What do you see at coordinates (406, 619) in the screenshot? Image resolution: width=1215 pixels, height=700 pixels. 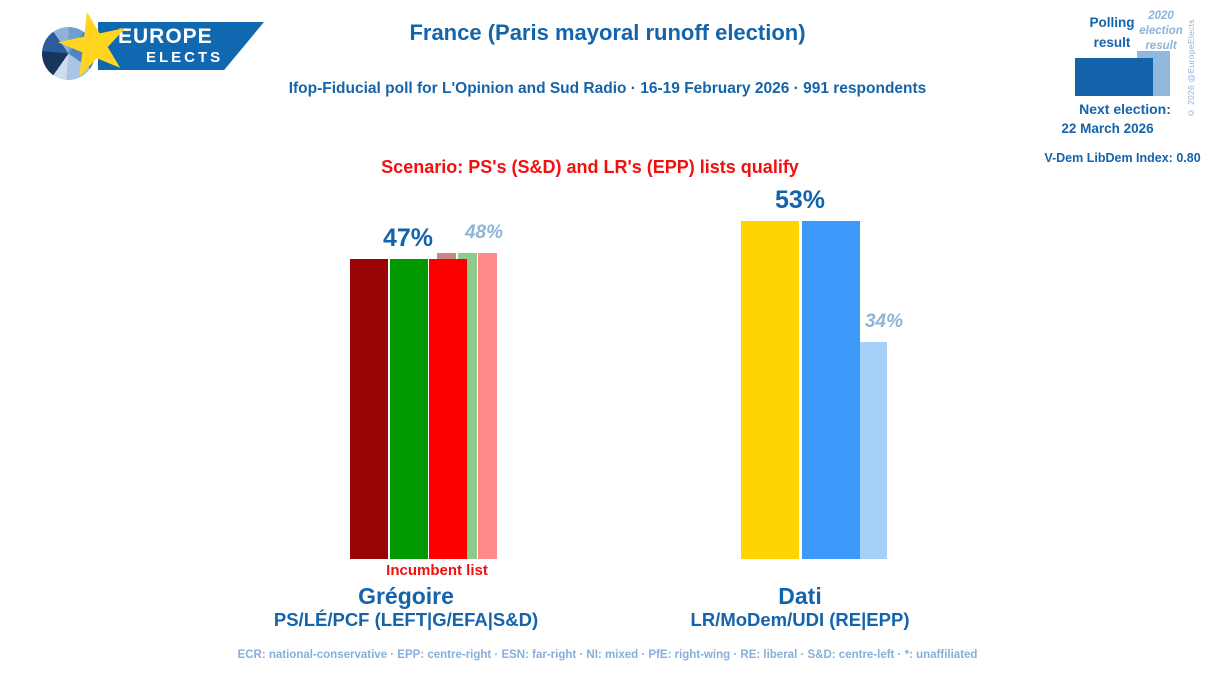 I see `party-list-gregoire: PS/LÉ/PCF (LEFT|G/EFA|S&D)` at bounding box center [406, 619].